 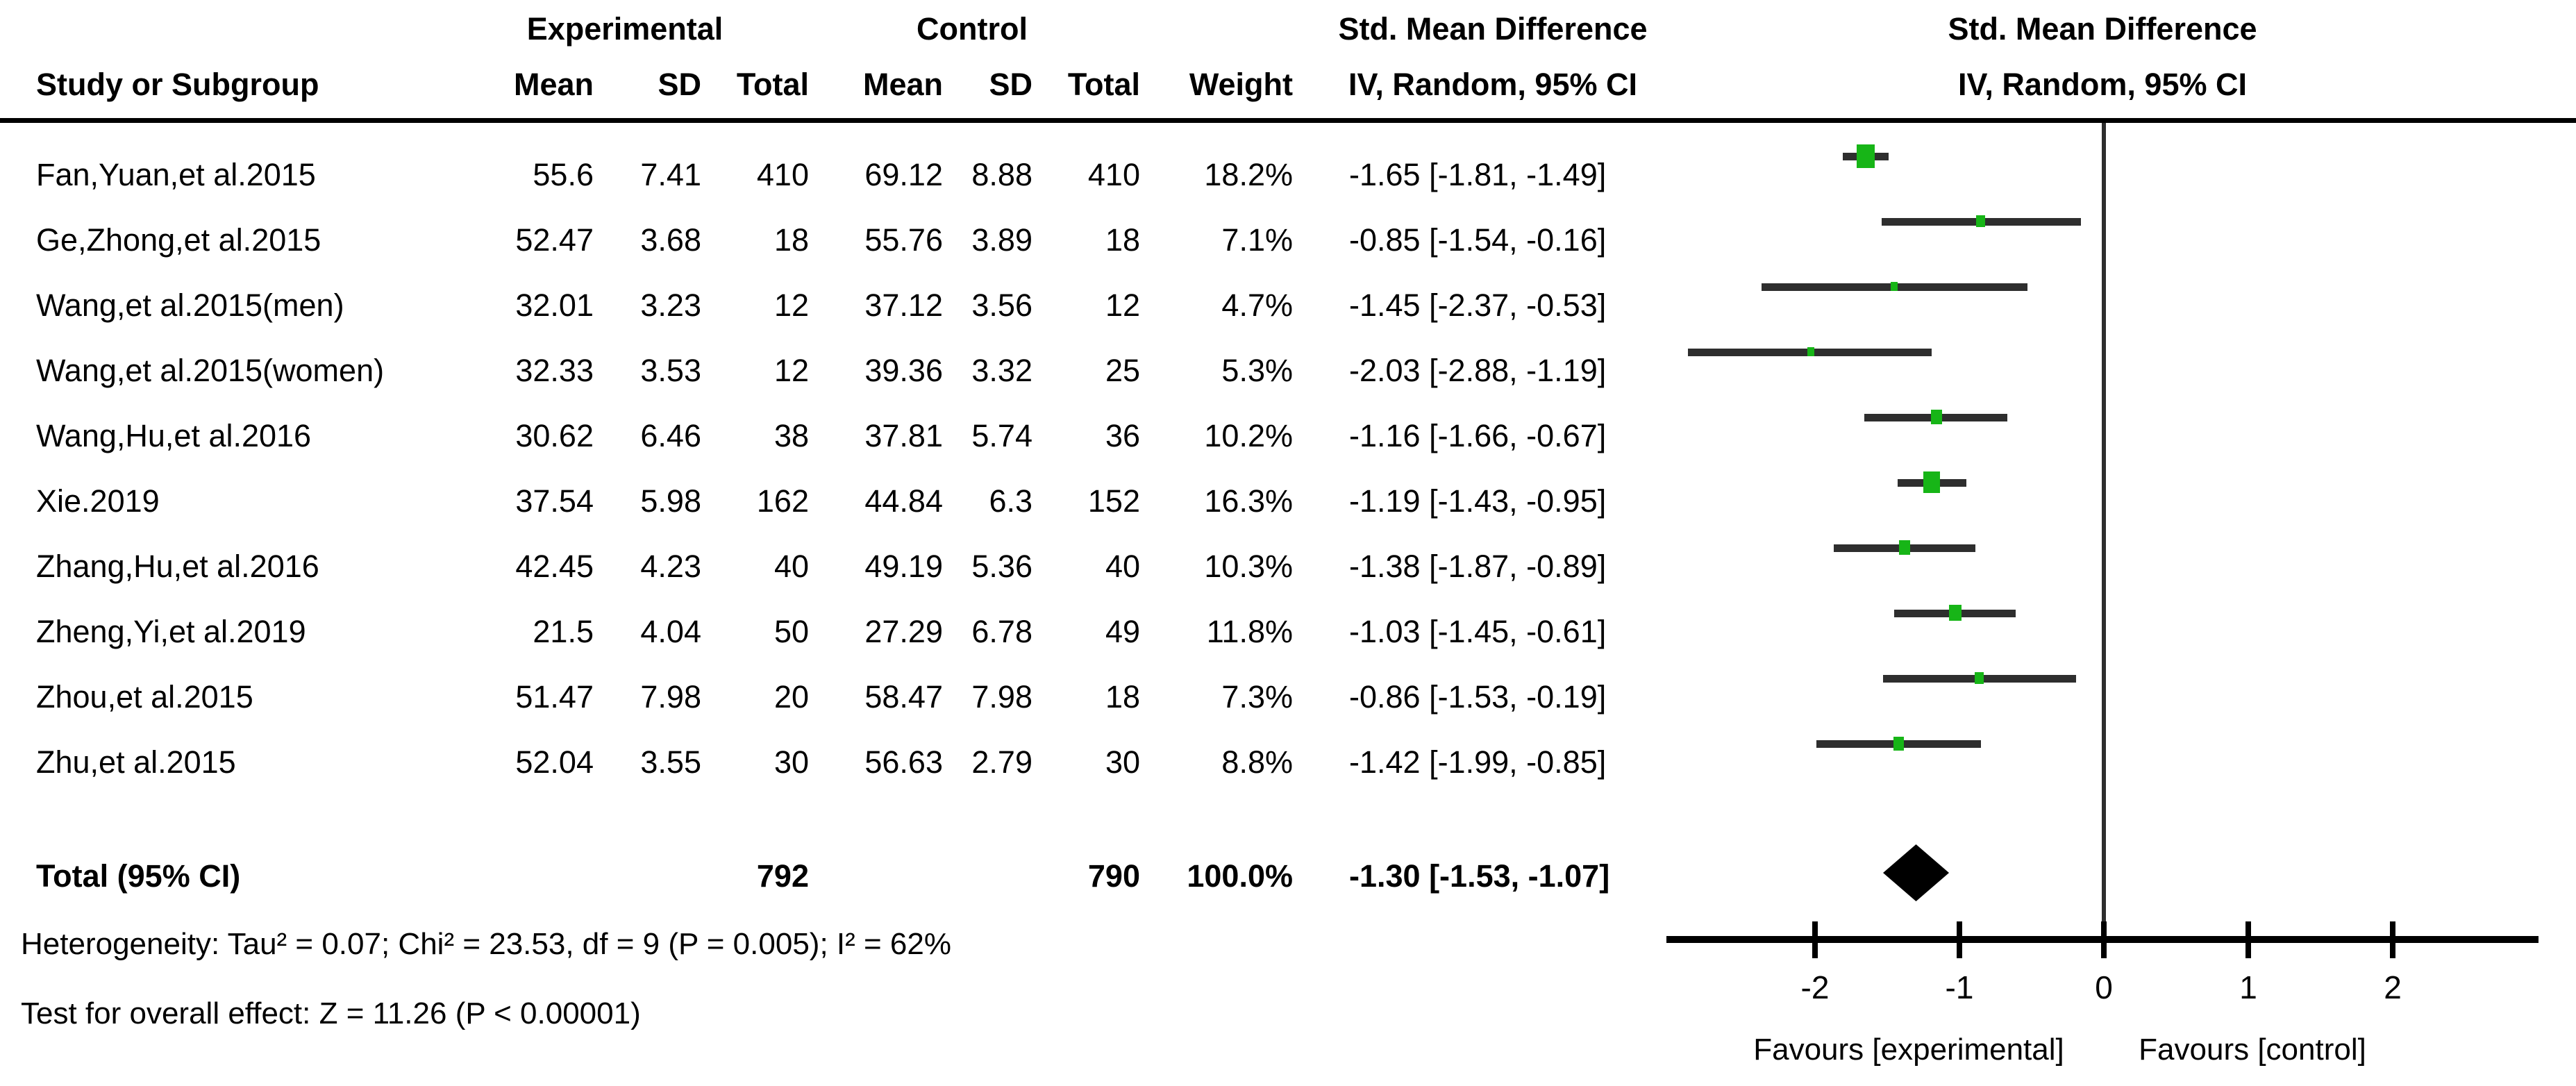 What do you see at coordinates (1001, 697) in the screenshot?
I see `study-ctrl-sd: 7.98` at bounding box center [1001, 697].